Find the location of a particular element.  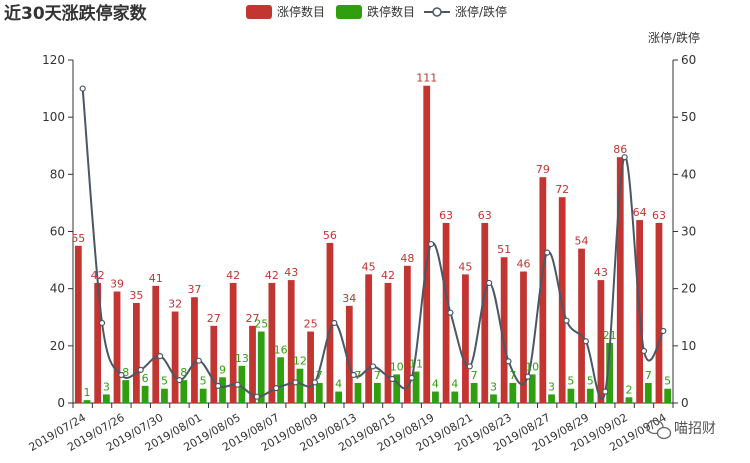

right-axis-tick-label: 20 is located at coordinates (688, 289).